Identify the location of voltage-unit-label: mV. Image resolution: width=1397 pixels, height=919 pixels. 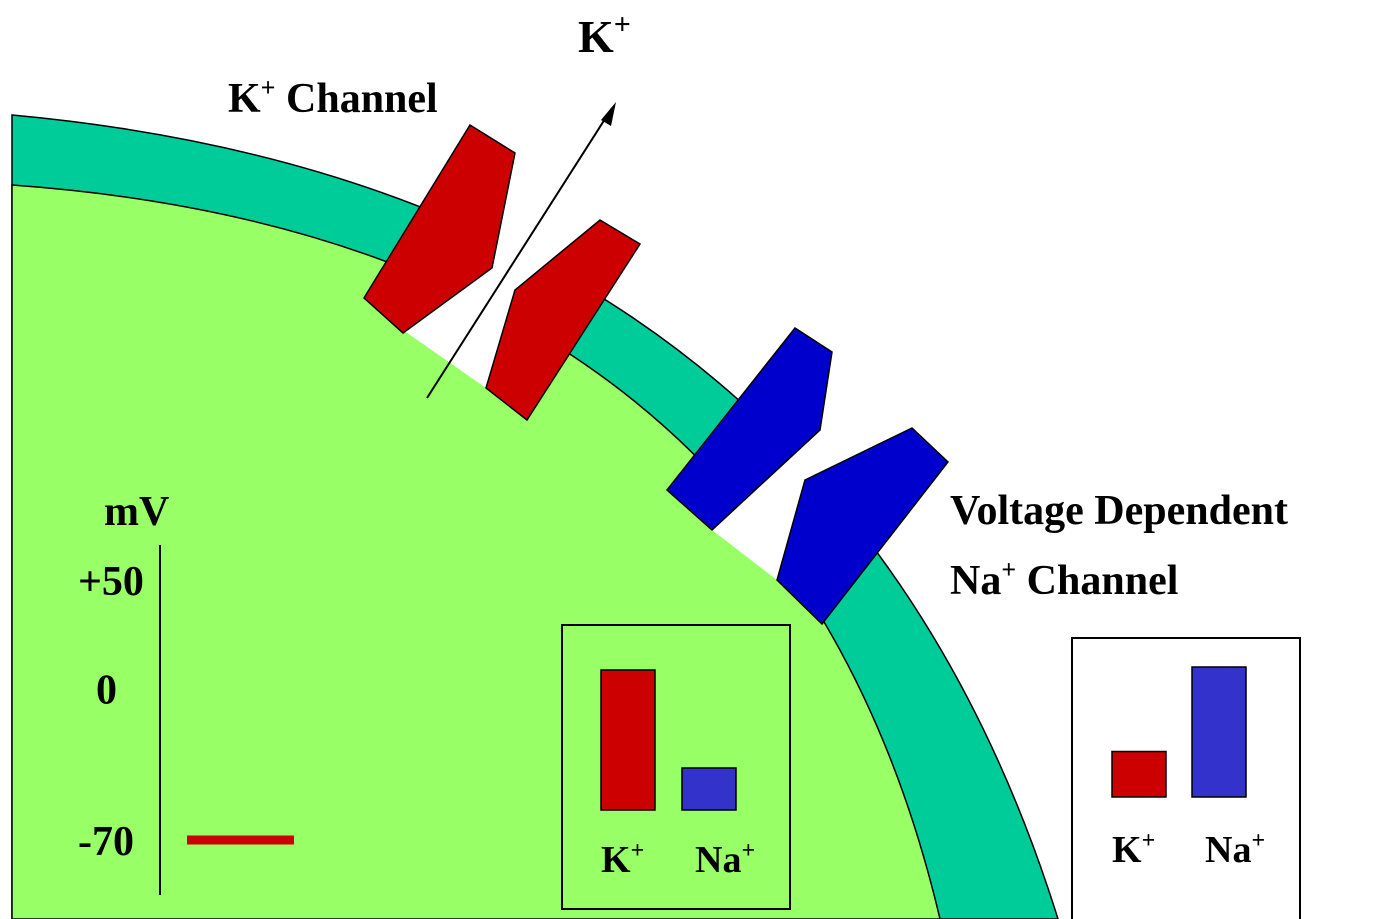
(136, 512).